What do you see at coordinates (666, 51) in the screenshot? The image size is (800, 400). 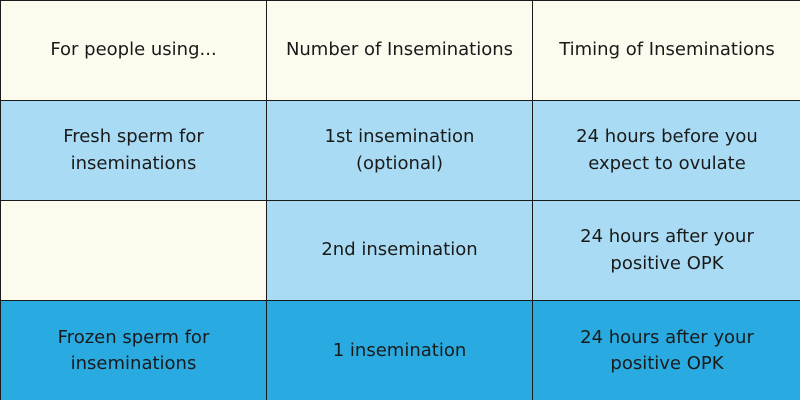 I see `header-cell-timing-of-inseminations: Timing of Inseminations` at bounding box center [666, 51].